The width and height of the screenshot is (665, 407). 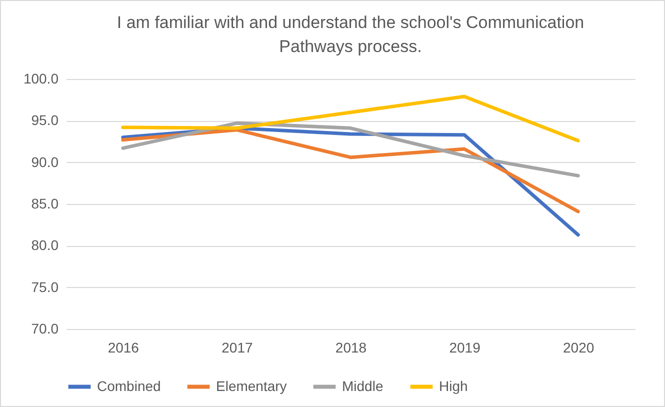 What do you see at coordinates (45, 204) in the screenshot?
I see `y-tick-label: 85.0` at bounding box center [45, 204].